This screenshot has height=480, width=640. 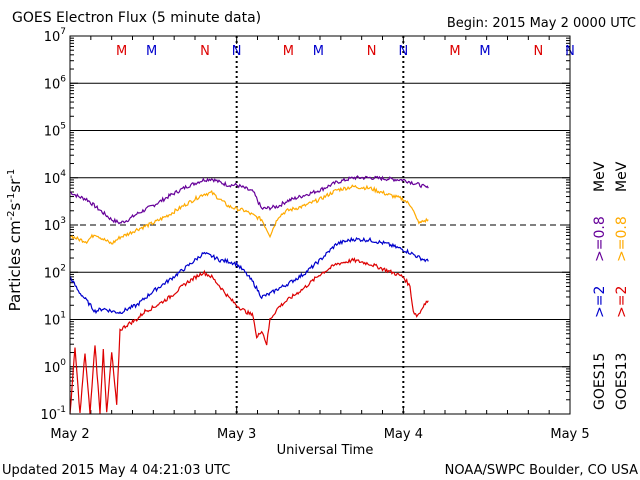 What do you see at coordinates (622, 302) in the screenshot?
I see `legend-threshold-goes13-2mev: >=2` at bounding box center [622, 302].